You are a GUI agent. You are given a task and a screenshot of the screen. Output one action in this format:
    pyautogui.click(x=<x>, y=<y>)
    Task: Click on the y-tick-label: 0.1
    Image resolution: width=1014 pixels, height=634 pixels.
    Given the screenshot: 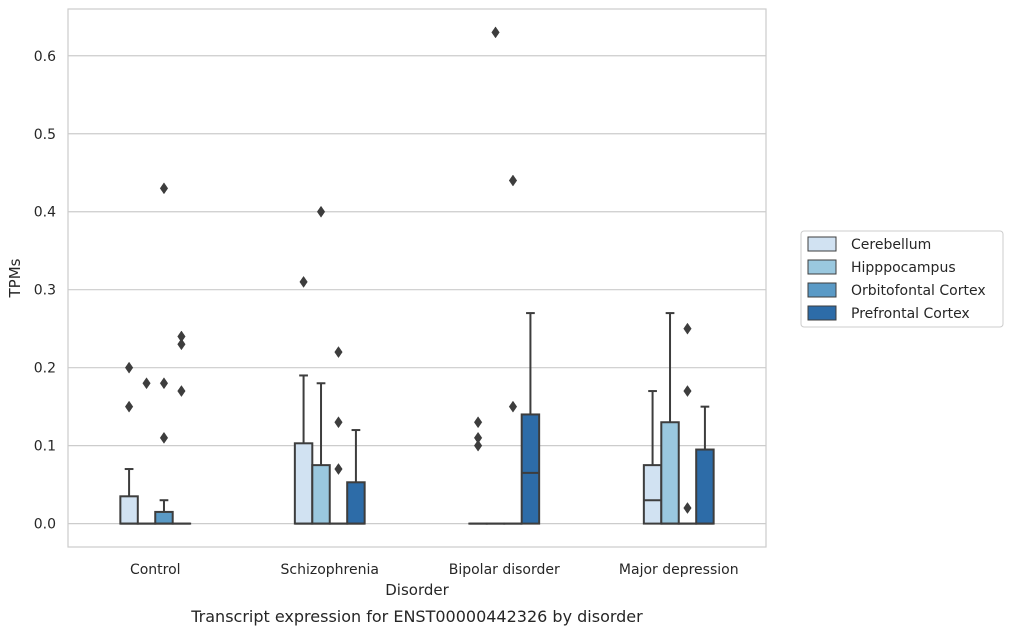 What is the action you would take?
    pyautogui.click(x=45, y=447)
    